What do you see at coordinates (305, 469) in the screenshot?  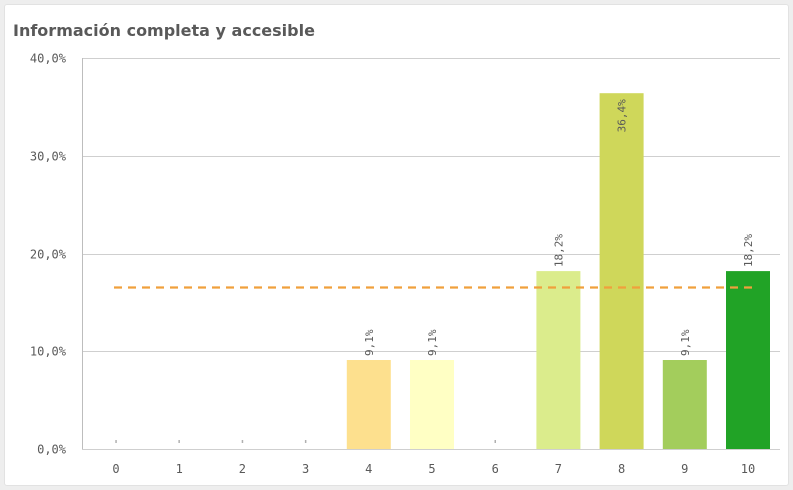 I see `x-tick-label: 3` at bounding box center [305, 469].